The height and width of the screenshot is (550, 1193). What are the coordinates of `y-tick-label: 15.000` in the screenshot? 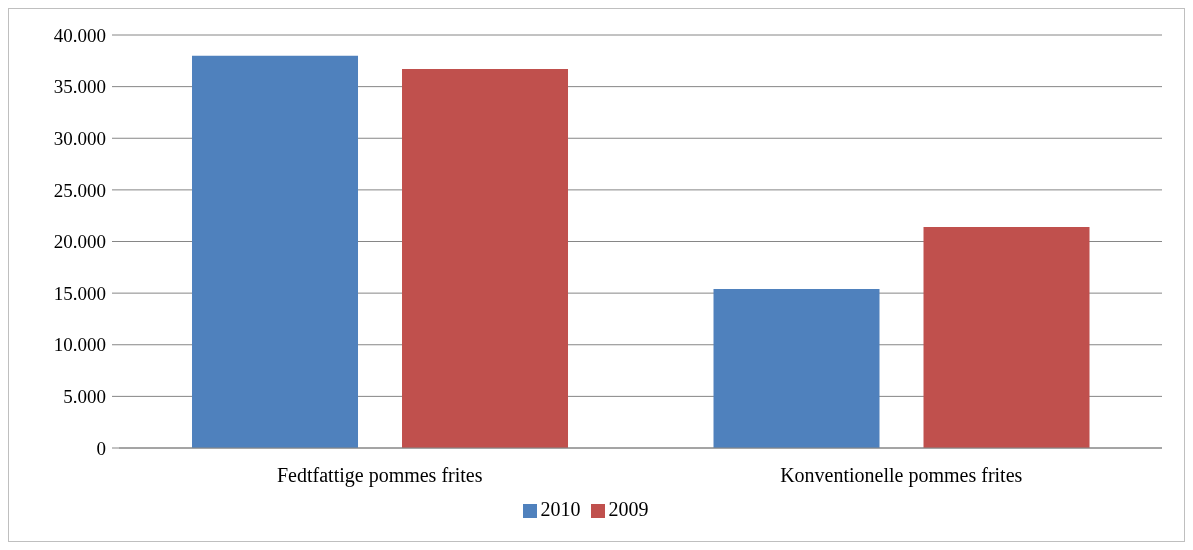 It's located at (79, 293).